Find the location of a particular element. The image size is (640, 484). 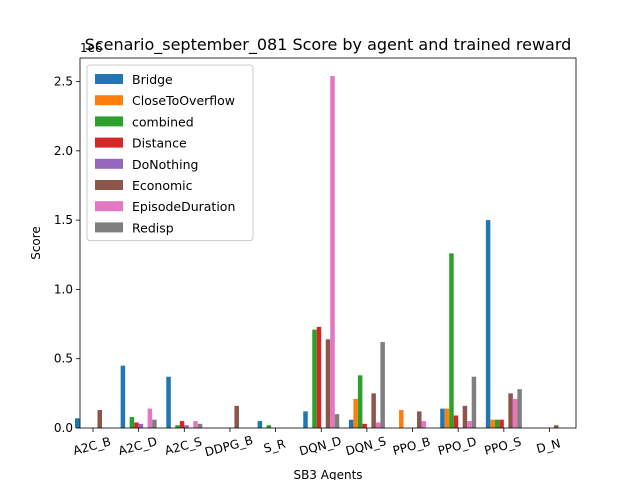

y-tick-label: 2.0 is located at coordinates (63, 151).